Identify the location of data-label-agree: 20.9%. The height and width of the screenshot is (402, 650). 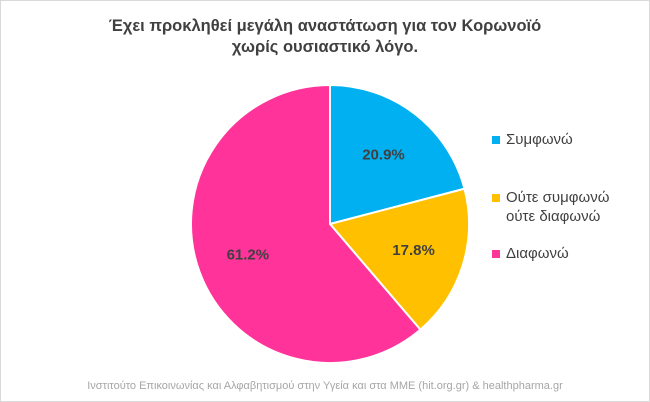
(383, 155).